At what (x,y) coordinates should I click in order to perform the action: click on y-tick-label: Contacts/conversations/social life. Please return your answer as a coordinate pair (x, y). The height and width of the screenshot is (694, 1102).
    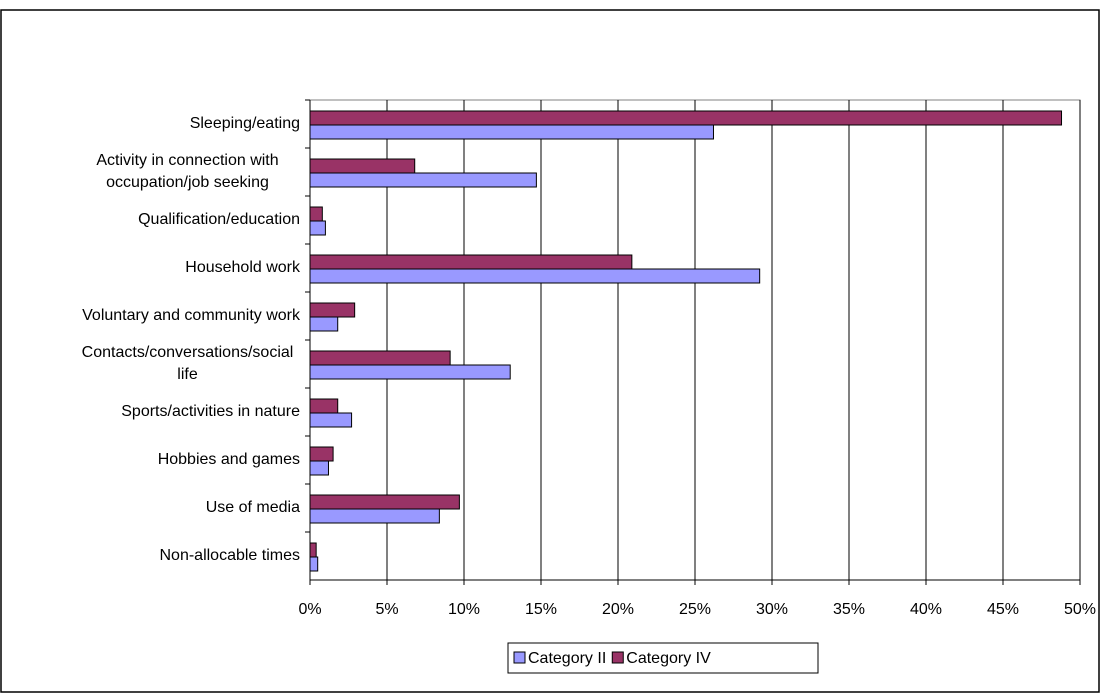
    Looking at the image, I should click on (187, 363).